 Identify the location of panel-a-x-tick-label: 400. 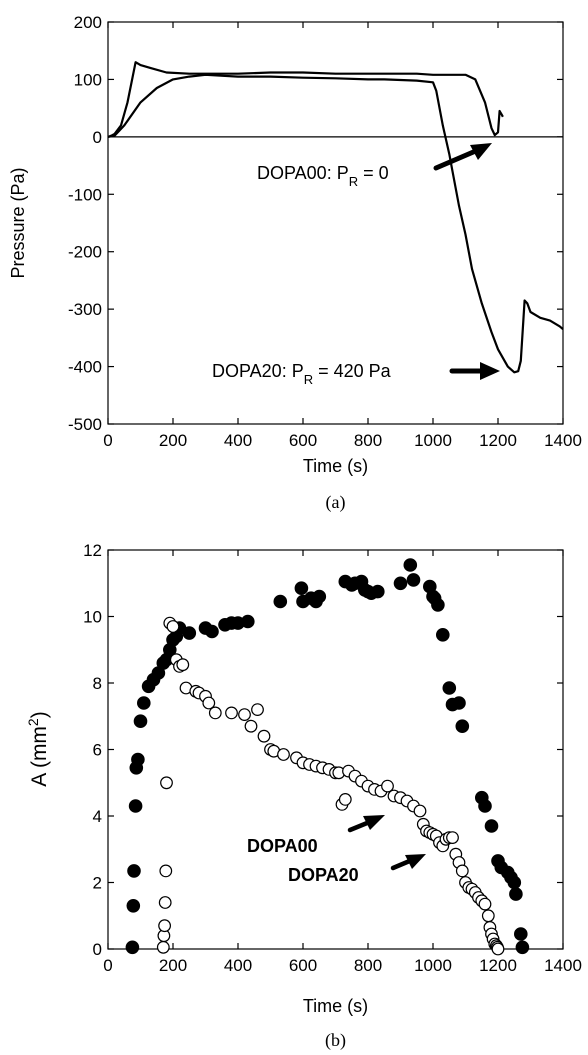
(238, 440).